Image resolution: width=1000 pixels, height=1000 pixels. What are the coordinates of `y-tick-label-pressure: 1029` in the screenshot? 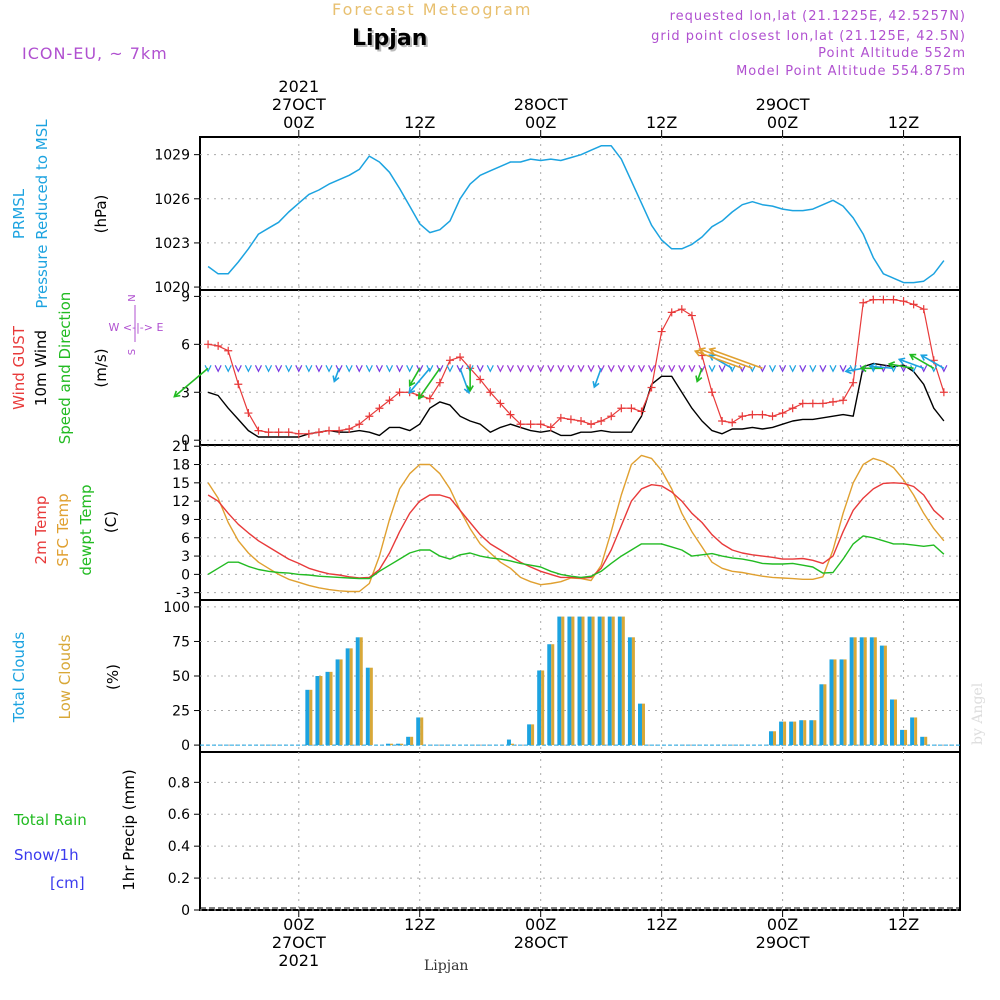 It's located at (172, 156).